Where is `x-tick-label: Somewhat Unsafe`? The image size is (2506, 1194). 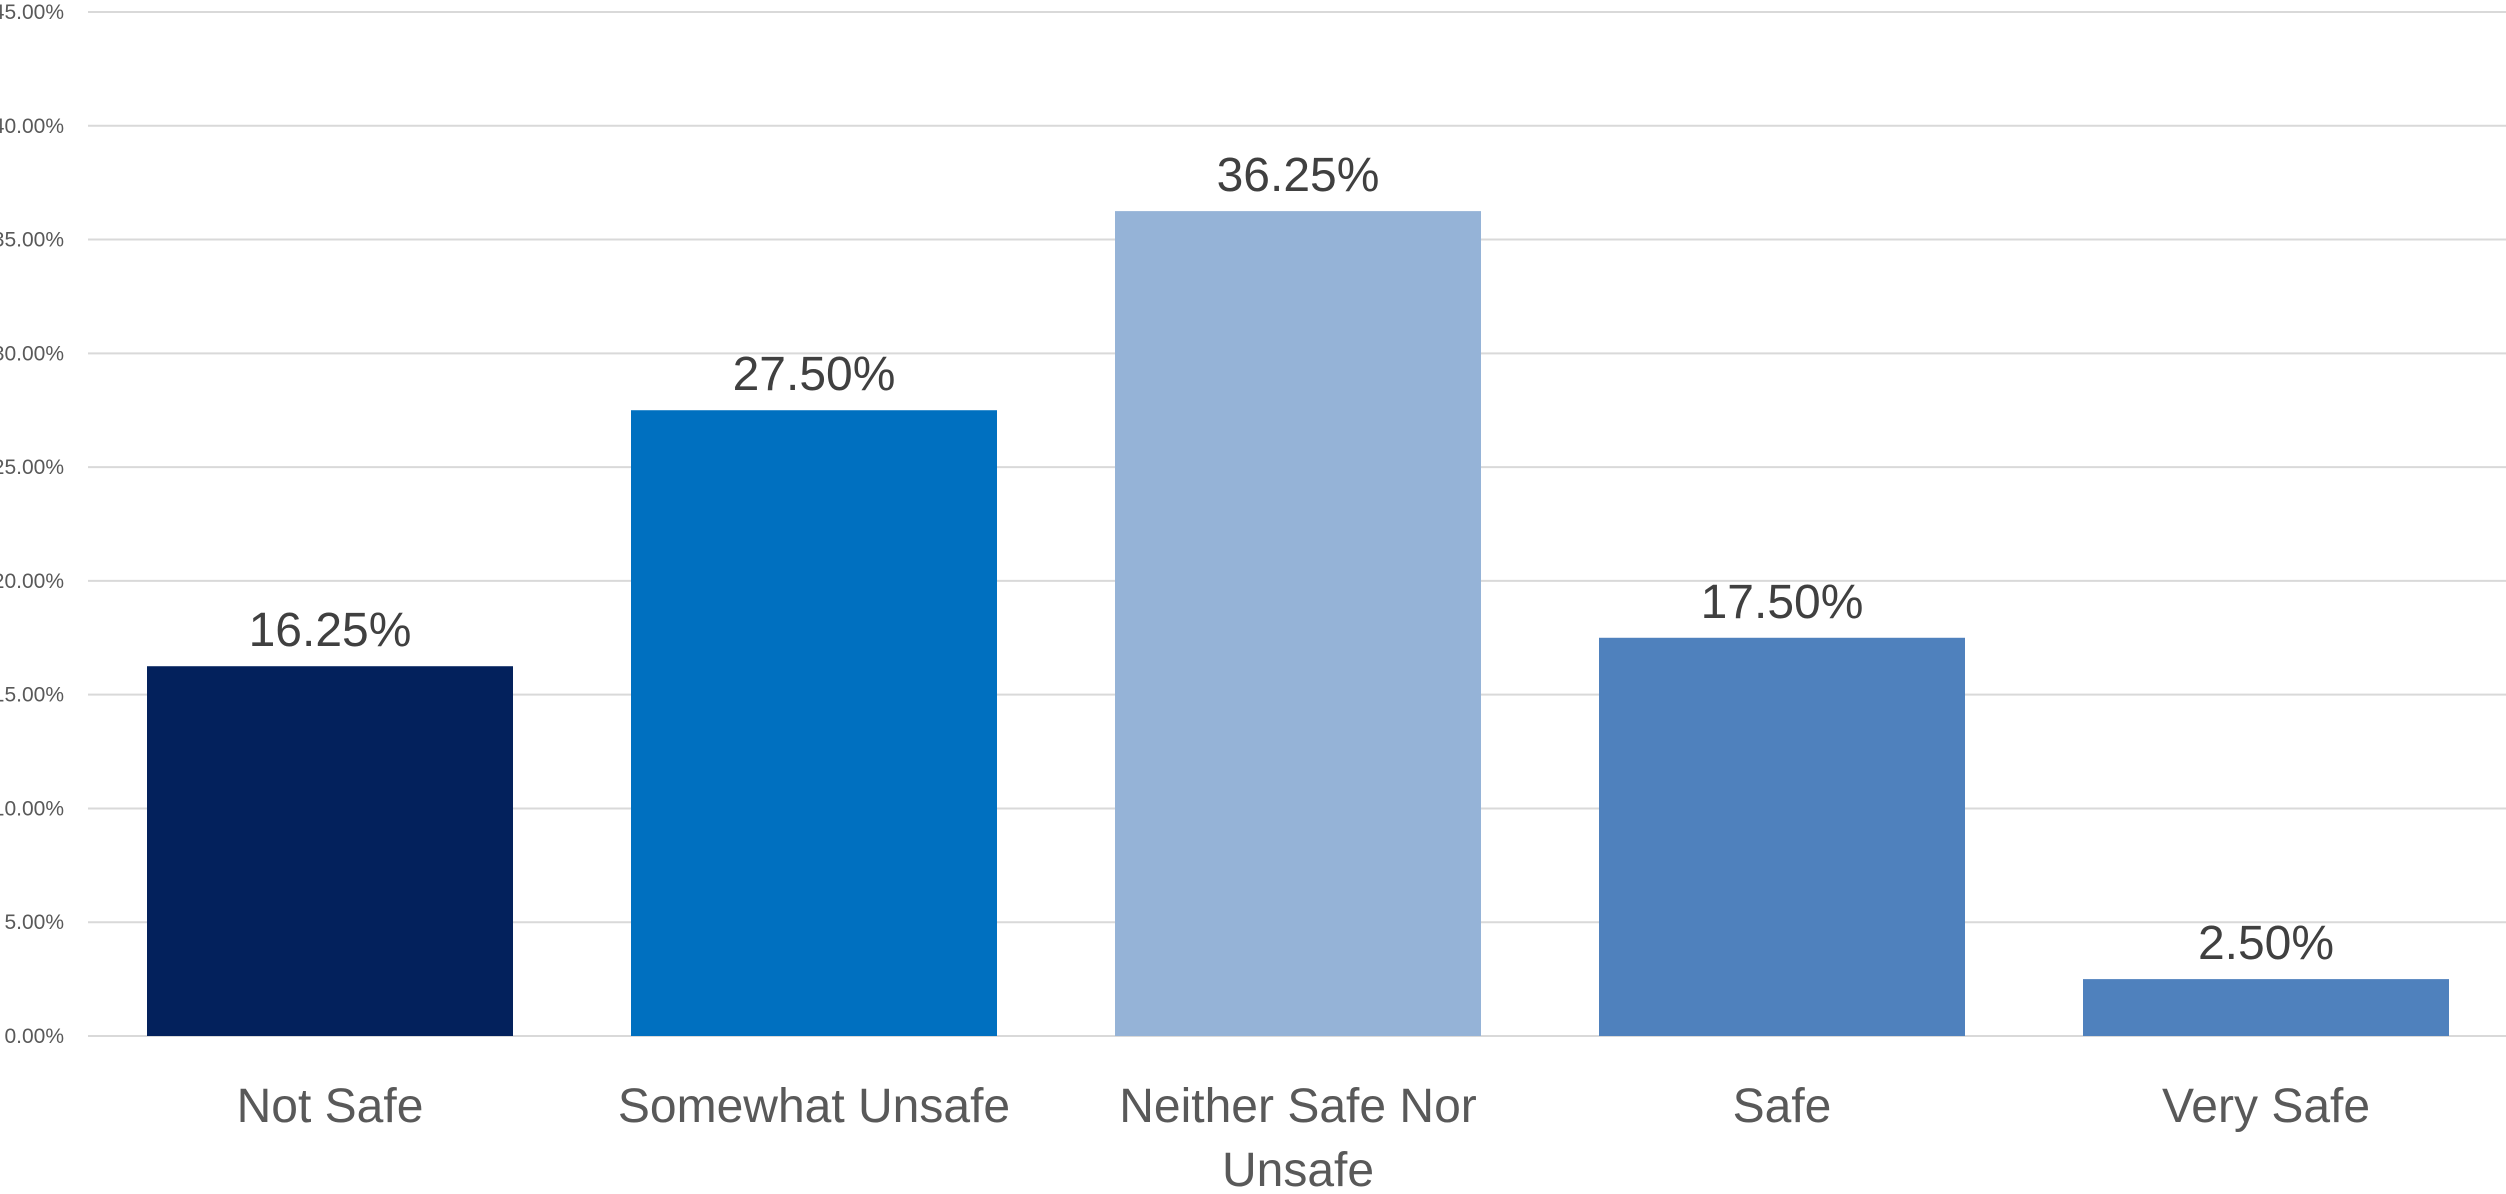 x-tick-label: Somewhat Unsafe is located at coordinates (814, 1106).